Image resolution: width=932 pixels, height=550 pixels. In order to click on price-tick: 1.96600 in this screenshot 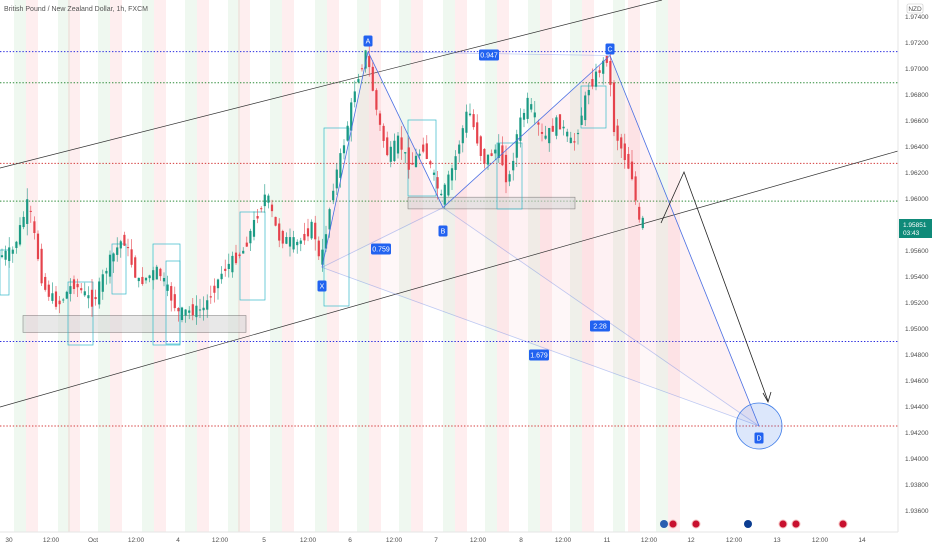, I will do `click(917, 121)`.